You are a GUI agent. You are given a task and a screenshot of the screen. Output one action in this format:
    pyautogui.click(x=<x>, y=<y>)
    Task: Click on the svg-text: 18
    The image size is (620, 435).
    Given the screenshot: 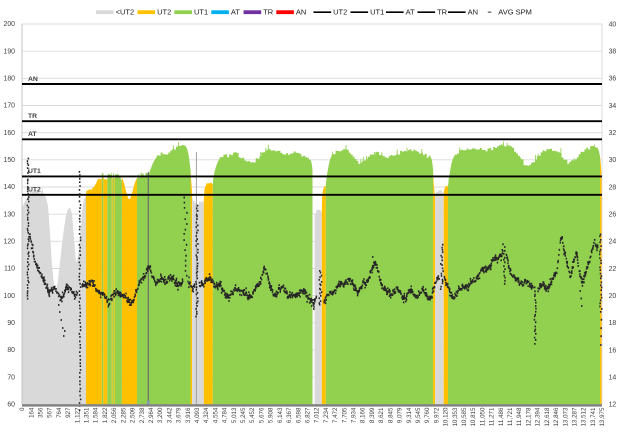 What is the action you would take?
    pyautogui.click(x=613, y=323)
    